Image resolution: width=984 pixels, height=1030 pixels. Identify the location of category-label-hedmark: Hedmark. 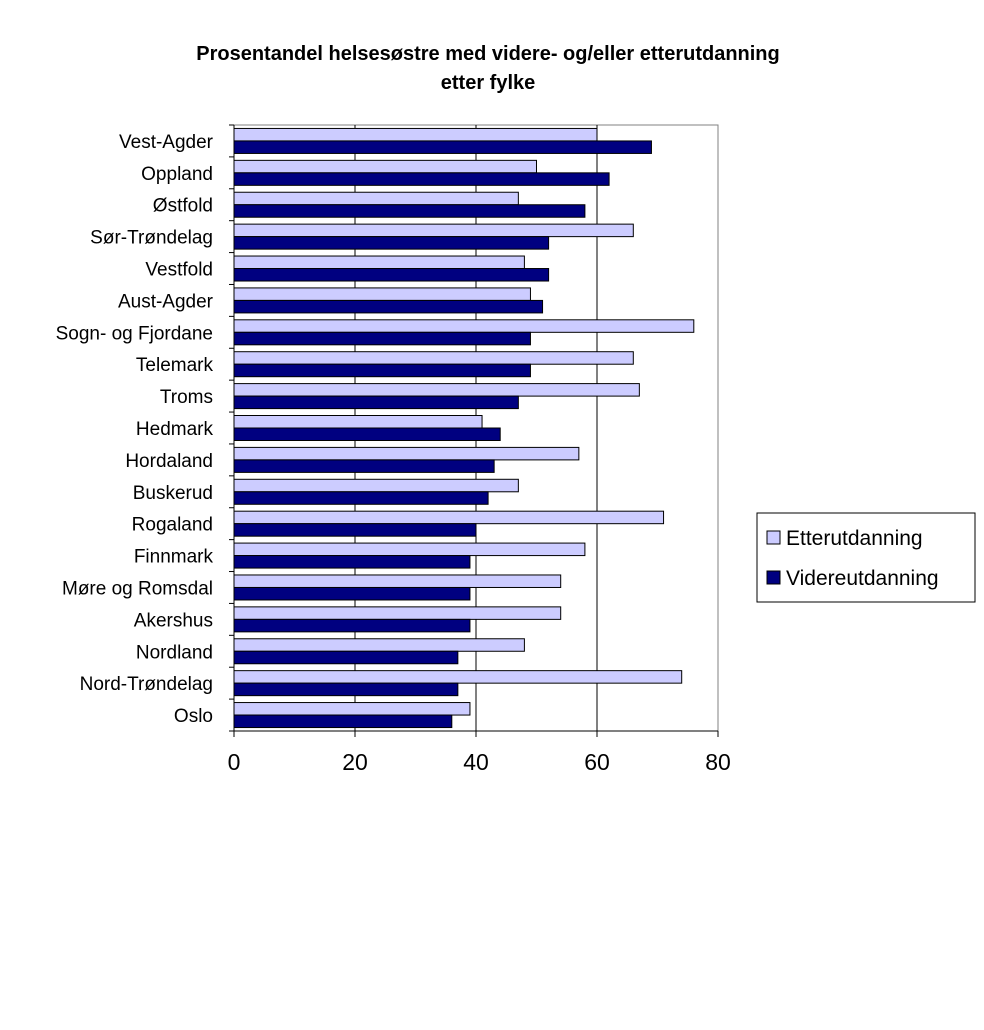
(175, 429).